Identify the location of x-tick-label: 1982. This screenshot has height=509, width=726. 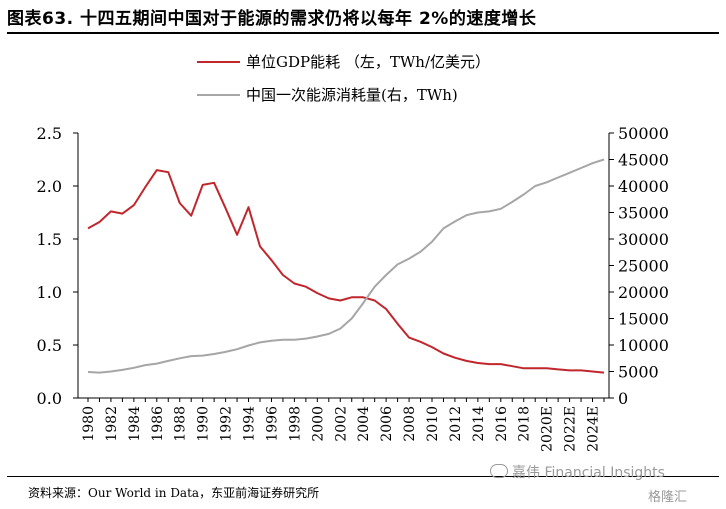
(112, 424).